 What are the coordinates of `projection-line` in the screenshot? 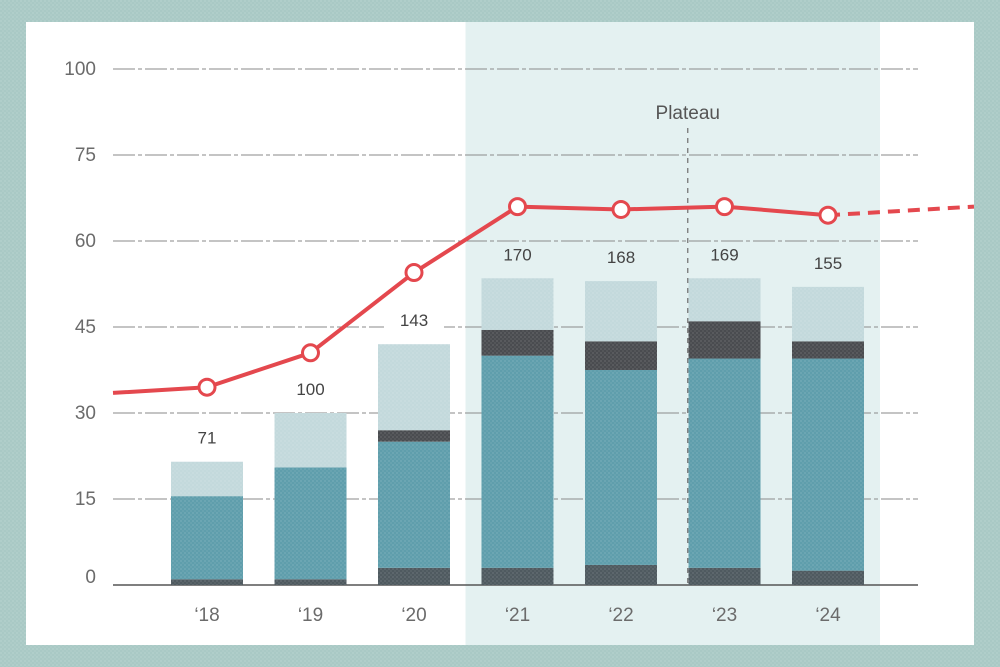 It's located at (901, 211).